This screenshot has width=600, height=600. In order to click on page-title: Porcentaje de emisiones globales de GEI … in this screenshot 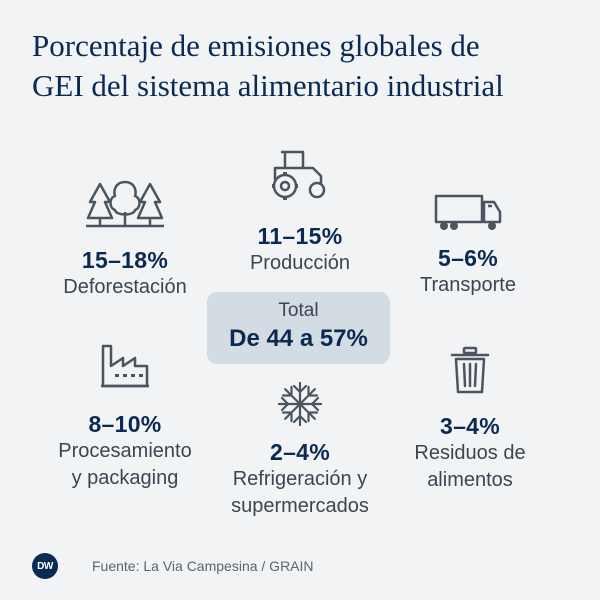, I will do `click(302, 66)`.